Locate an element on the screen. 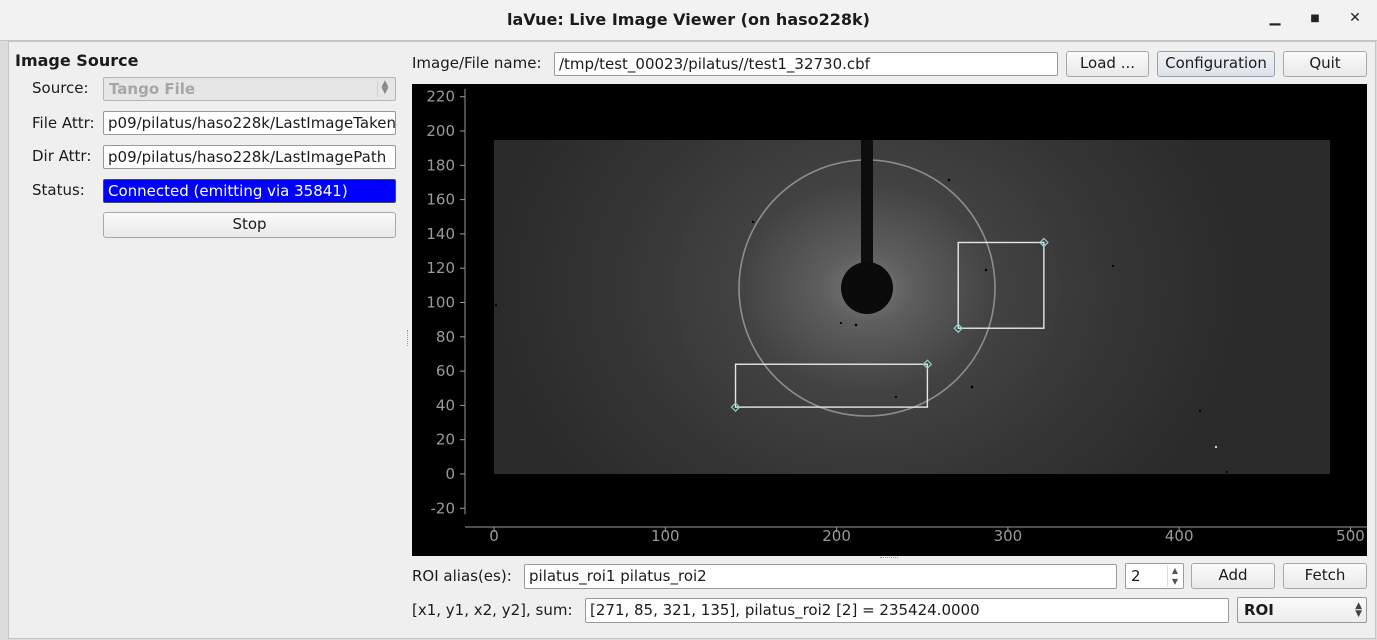  beamstop is located at coordinates (867, 288).